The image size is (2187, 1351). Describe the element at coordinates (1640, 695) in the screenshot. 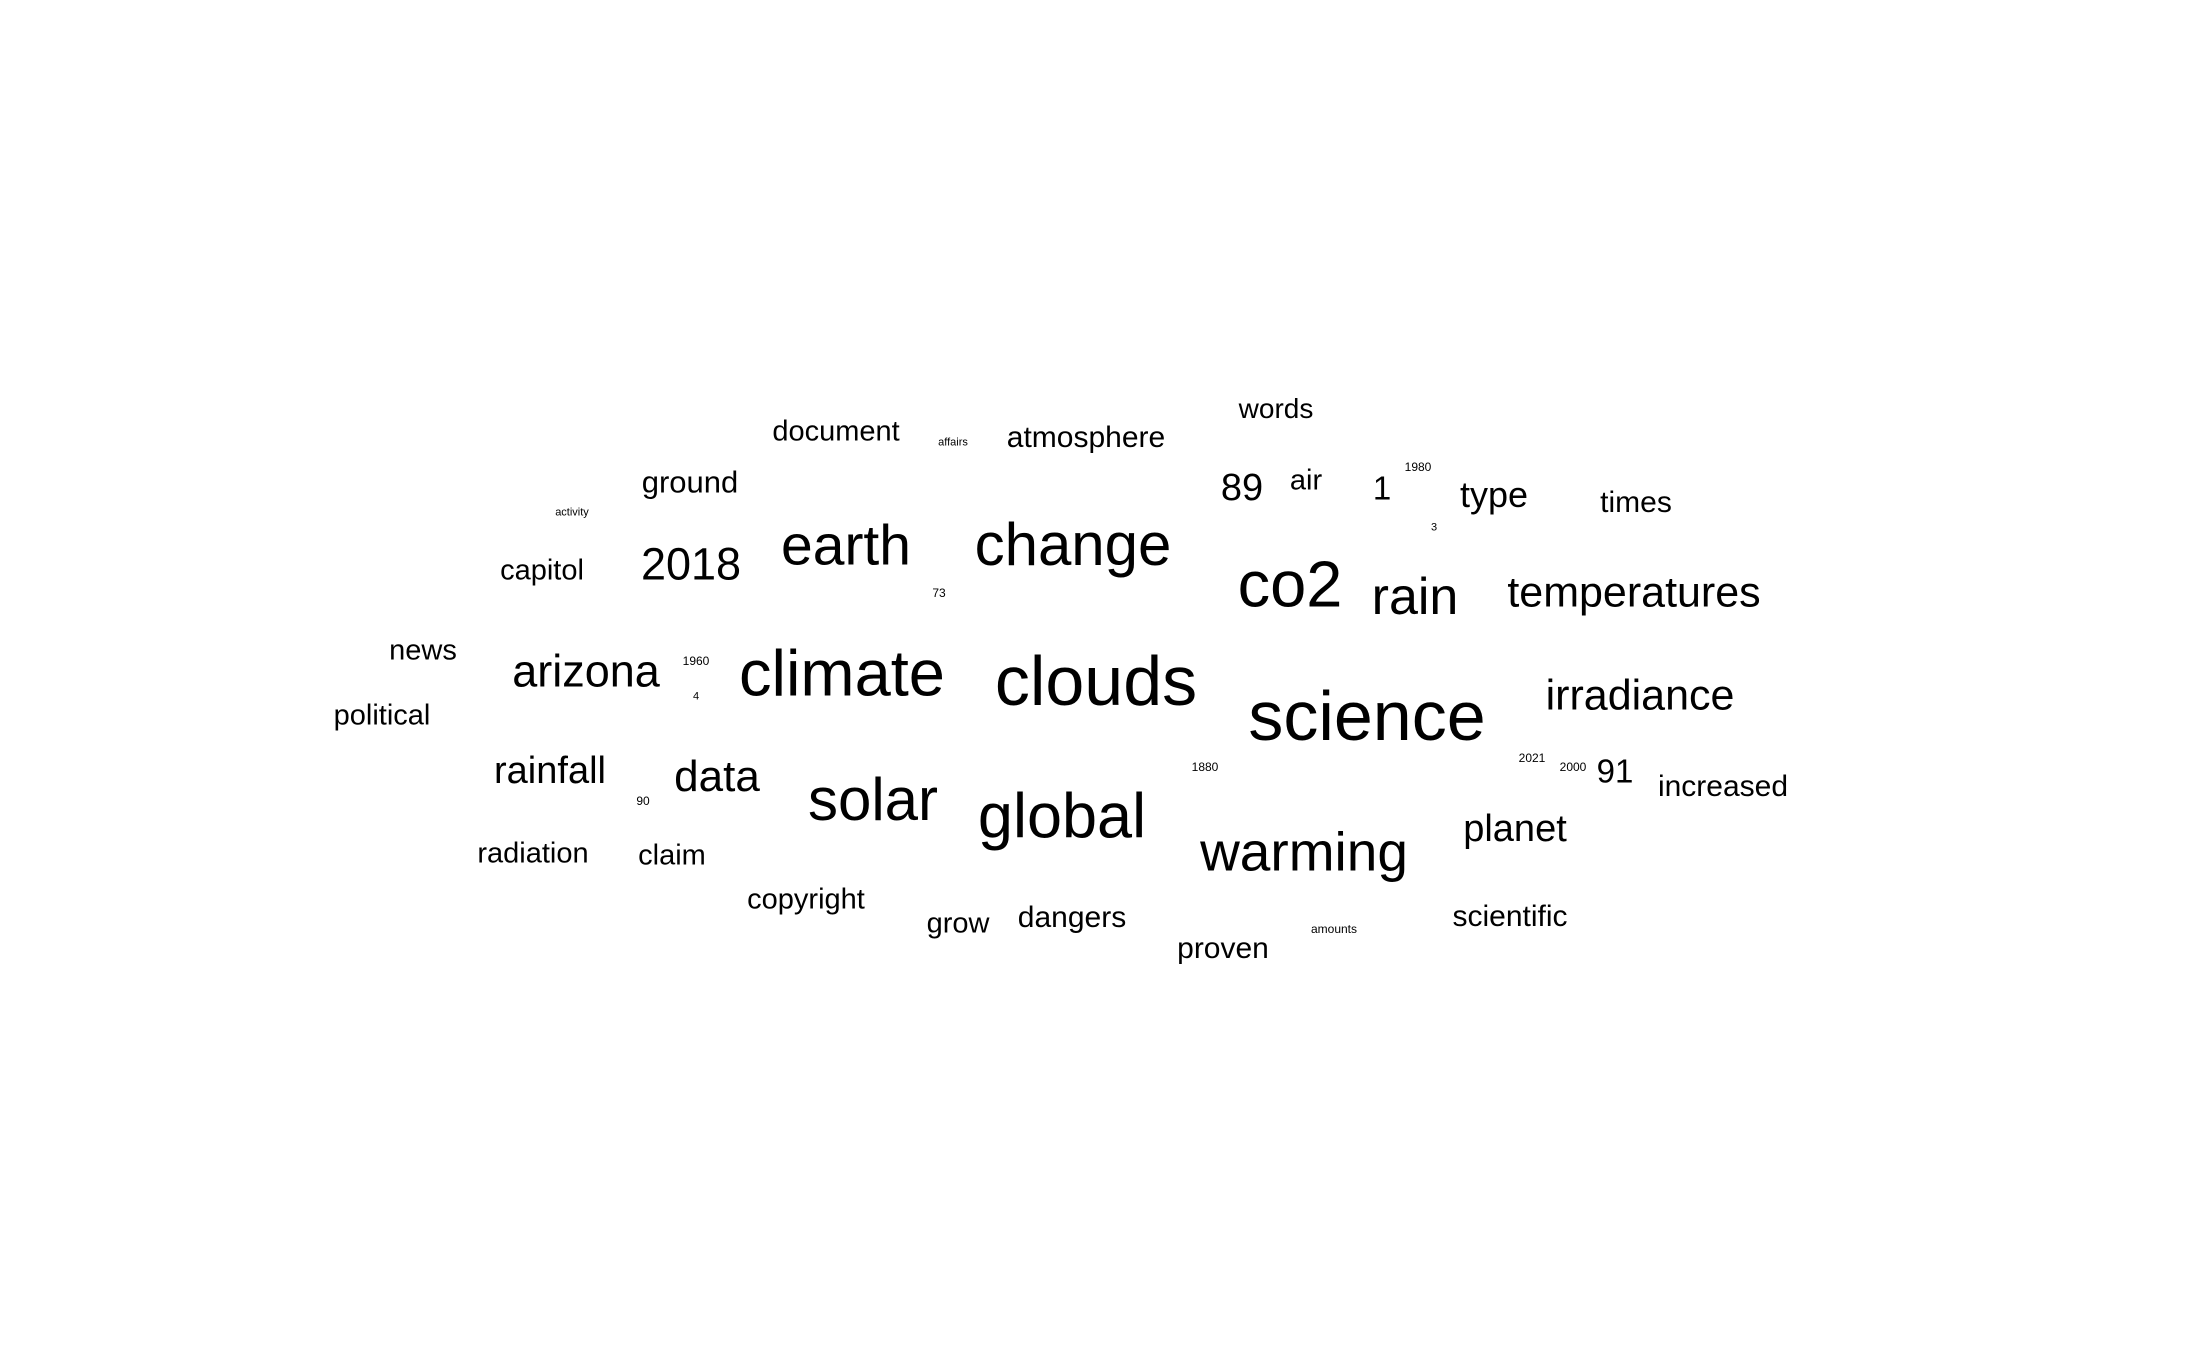

I see `cloud-word: irradiance` at that location.